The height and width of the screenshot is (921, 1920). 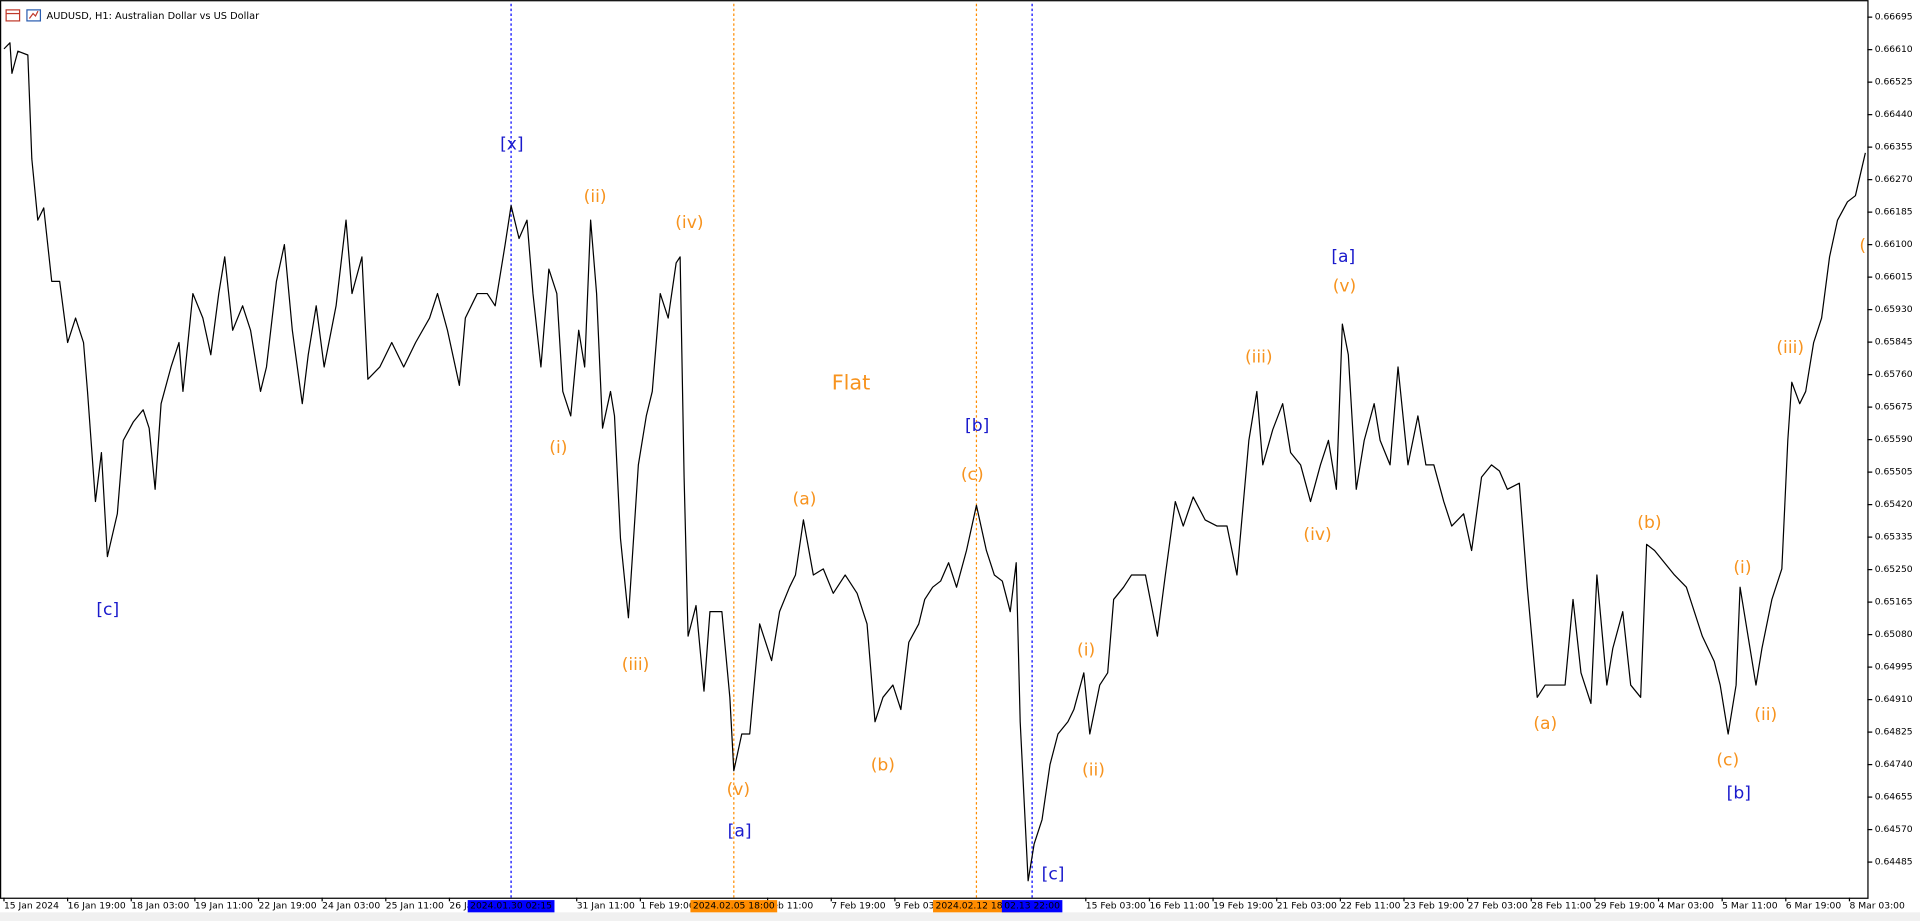 What do you see at coordinates (1894, 342) in the screenshot?
I see `y-tick-label: 0.65845` at bounding box center [1894, 342].